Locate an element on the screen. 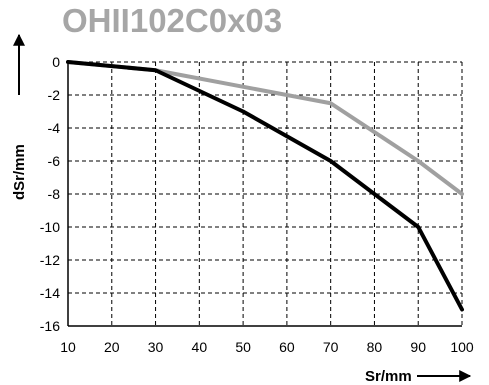 This screenshot has width=489, height=385. y-axis-label: dSr/mm is located at coordinates (19, 172).